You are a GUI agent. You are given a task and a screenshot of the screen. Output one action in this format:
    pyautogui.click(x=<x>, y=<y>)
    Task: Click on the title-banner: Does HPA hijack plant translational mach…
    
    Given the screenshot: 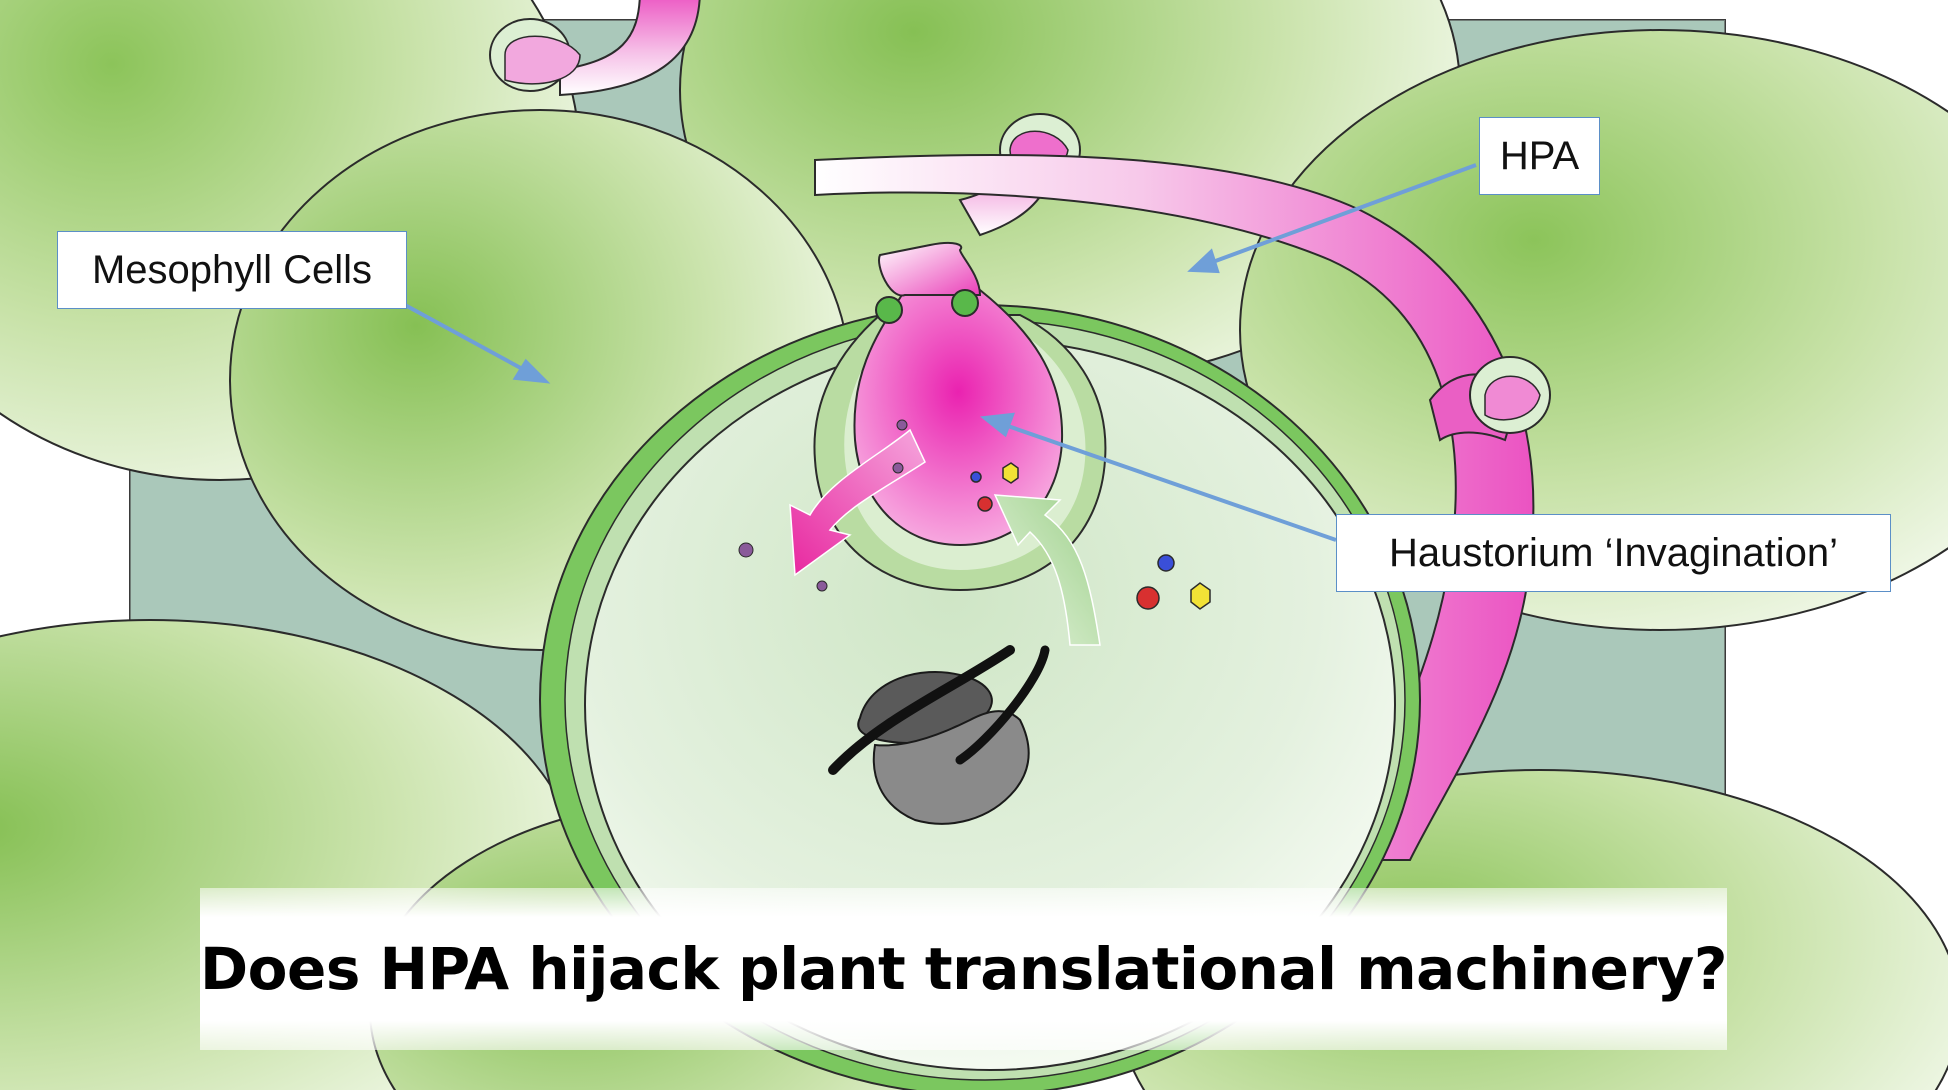 What is the action you would take?
    pyautogui.click(x=964, y=969)
    